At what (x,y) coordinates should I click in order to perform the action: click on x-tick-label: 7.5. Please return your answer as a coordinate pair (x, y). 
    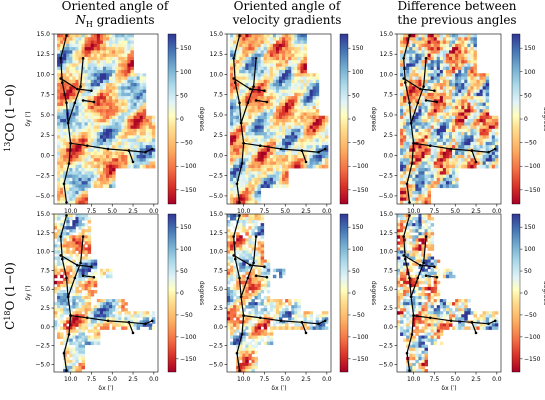
    Looking at the image, I should click on (92, 211).